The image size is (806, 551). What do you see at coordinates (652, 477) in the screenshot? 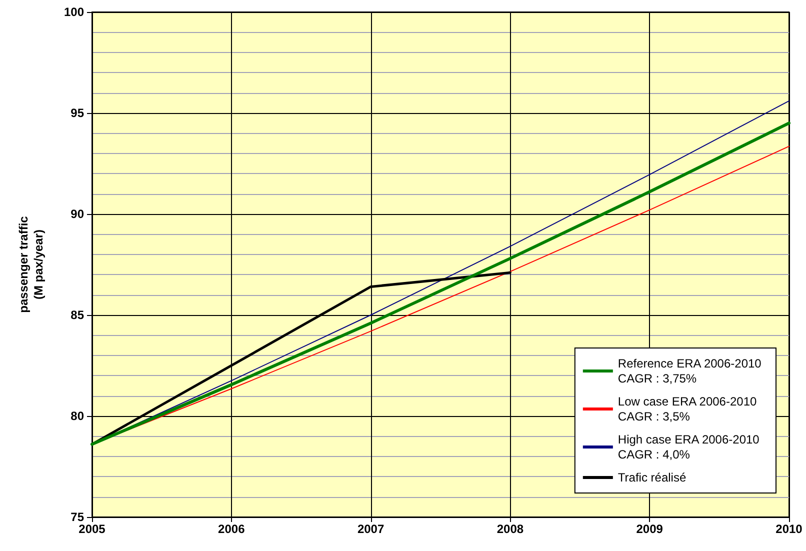
I see `legend-label: Trafic réalisé` at bounding box center [652, 477].